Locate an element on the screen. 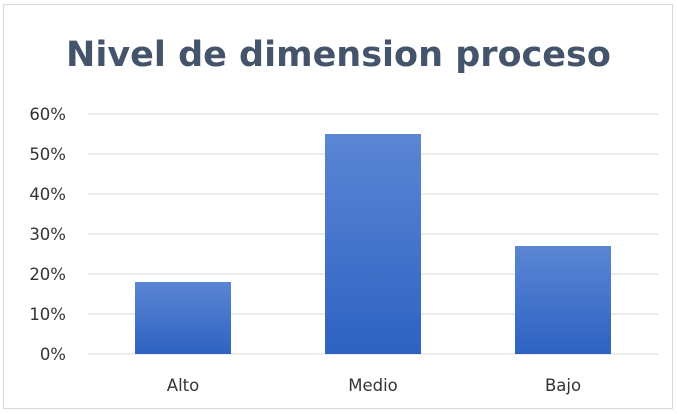  x-axis-ticks: Alto Medio Bajo is located at coordinates (374, 385).